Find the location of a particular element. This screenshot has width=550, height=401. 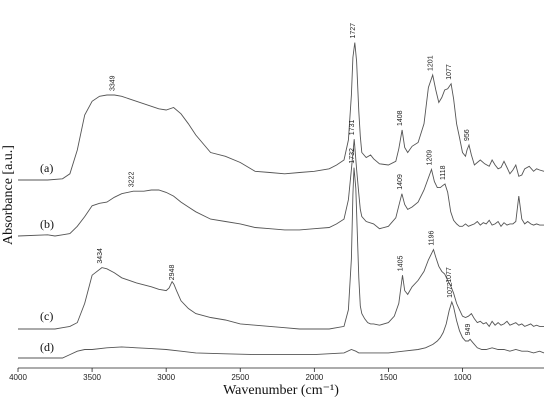

peak-label-18: 1072 is located at coordinates (450, 290).